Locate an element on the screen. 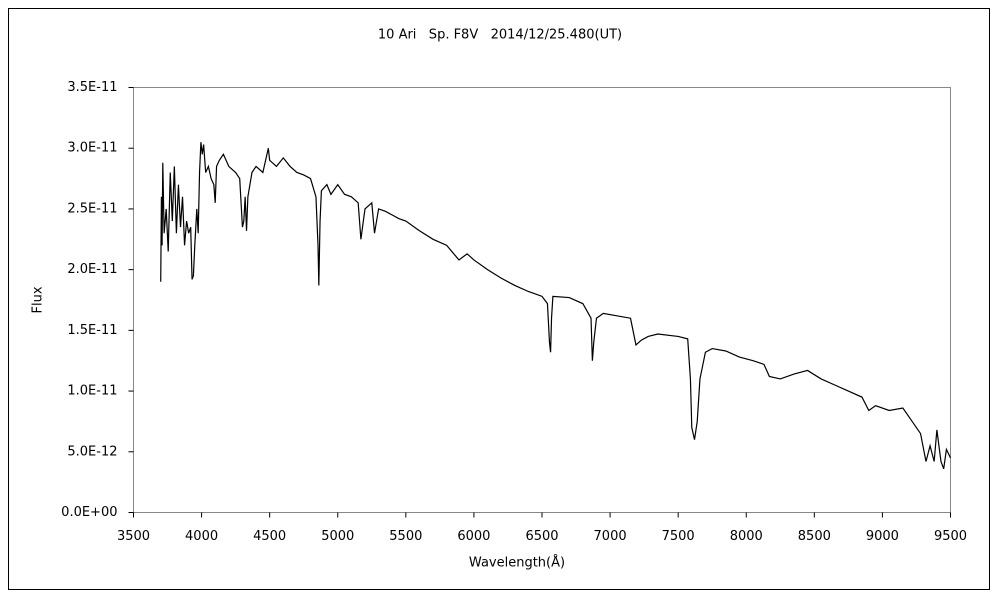 This screenshot has width=1000, height=600. x-tick-label: 7000 is located at coordinates (610, 536).